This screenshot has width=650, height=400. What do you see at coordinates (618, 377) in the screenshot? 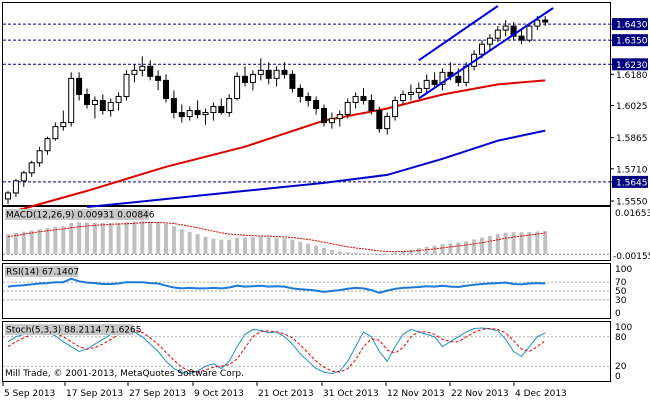
I see `stoch-tick-label: 0` at bounding box center [618, 377].